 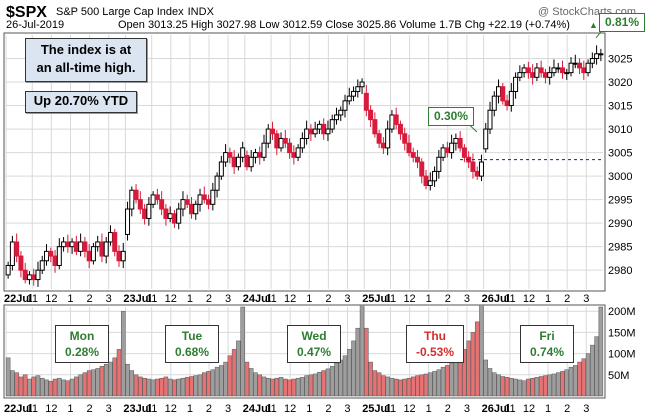 What do you see at coordinates (18, 299) in the screenshot?
I see `time-tick-label: 22Jul` at bounding box center [18, 299].